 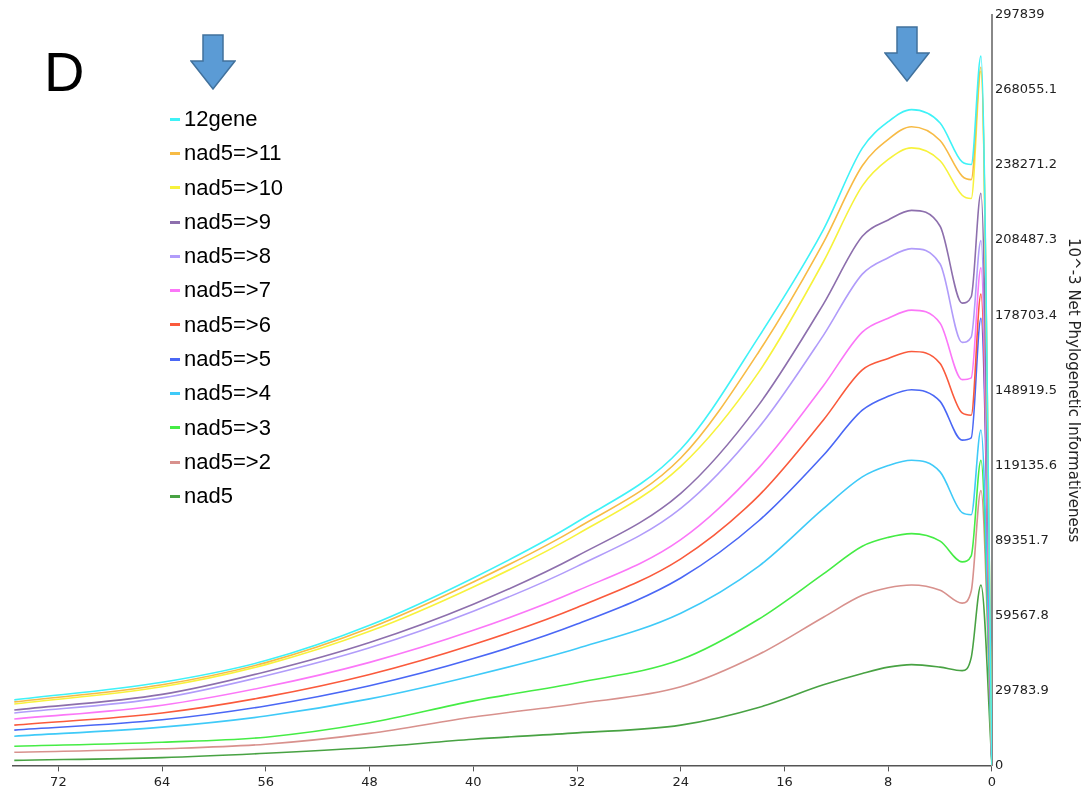 What do you see at coordinates (1019, 14) in the screenshot?
I see `y-tick-label: 297839` at bounding box center [1019, 14].